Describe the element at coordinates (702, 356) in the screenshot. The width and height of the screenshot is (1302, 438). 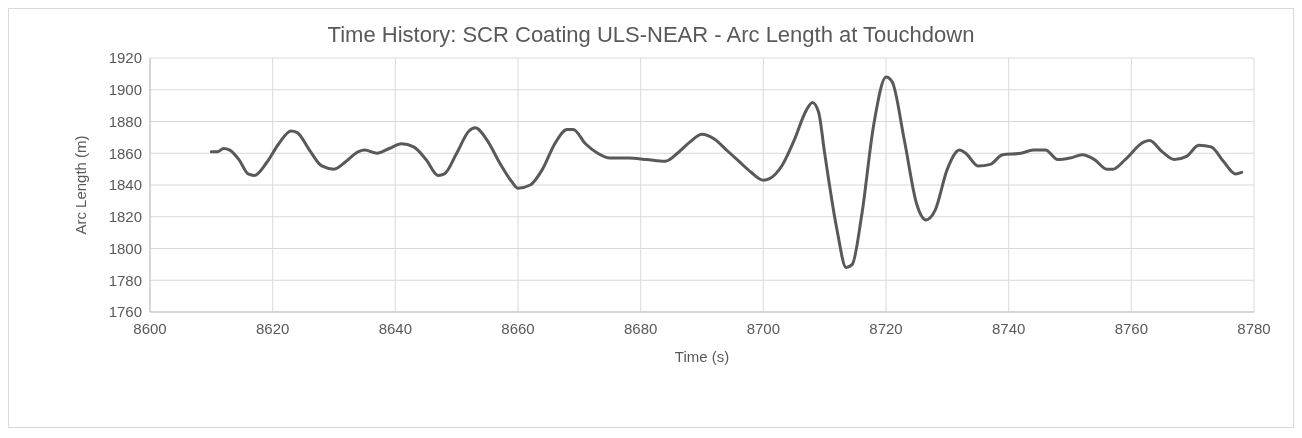
I see `x-axis-title: Time (s)` at that location.